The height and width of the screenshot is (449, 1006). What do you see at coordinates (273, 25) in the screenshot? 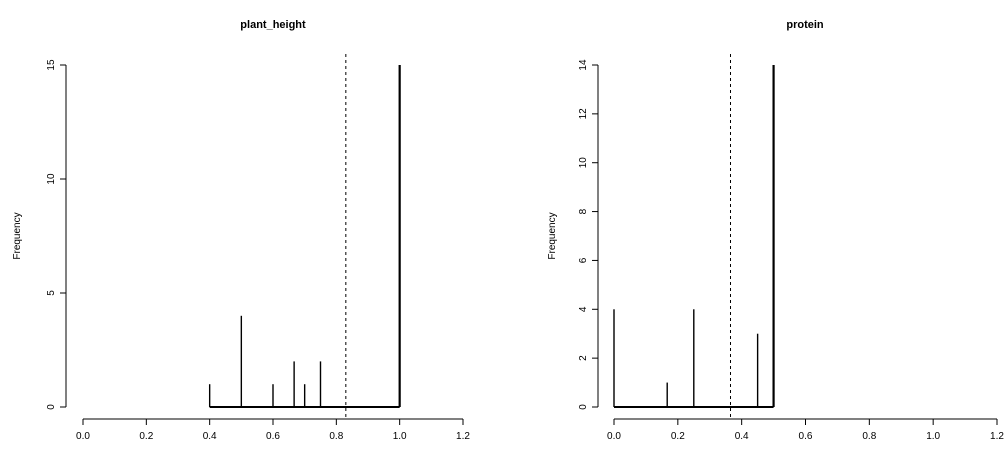
I see `chart-title: plant_height` at bounding box center [273, 25].